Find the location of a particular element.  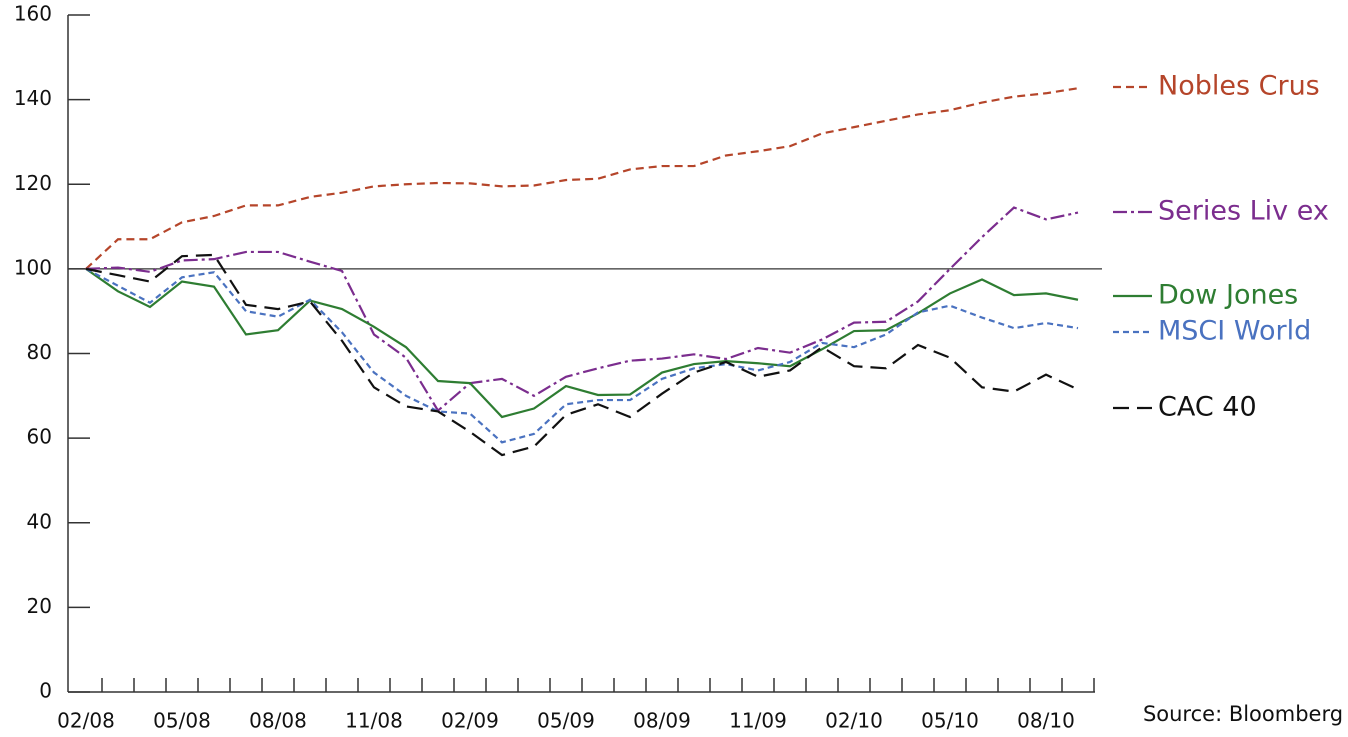

legend-label: MSCI World is located at coordinates (1234, 331).